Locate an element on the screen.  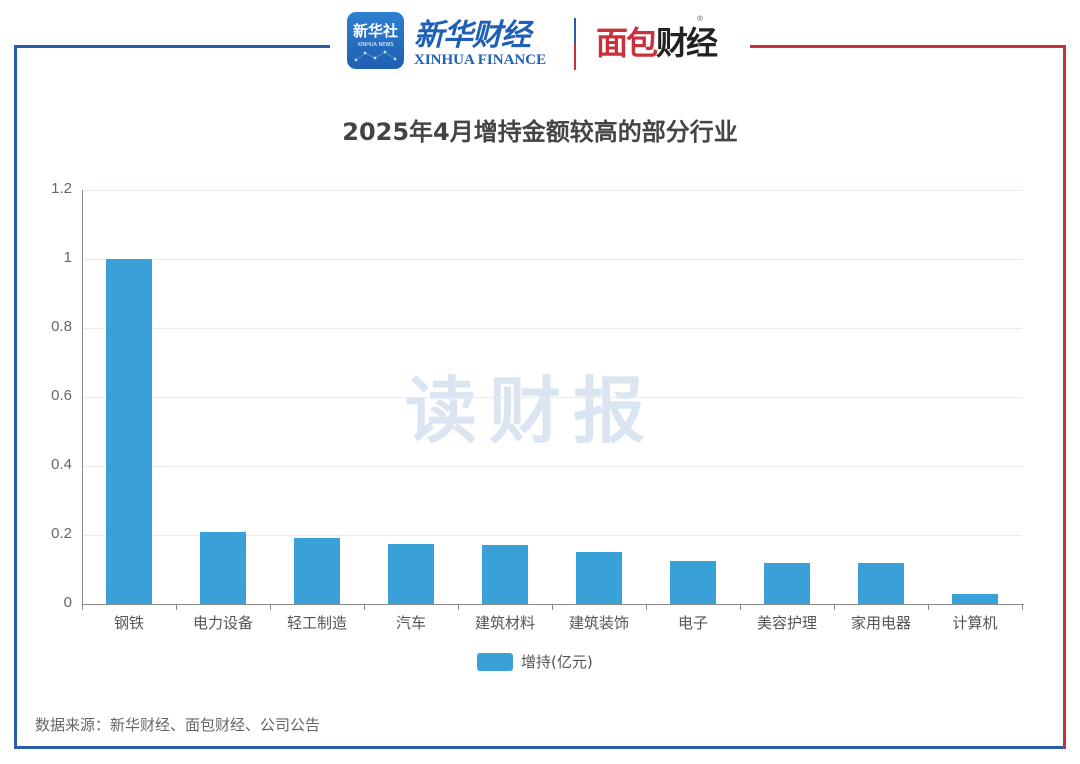
frame-border-top-left is located at coordinates (172, 46).